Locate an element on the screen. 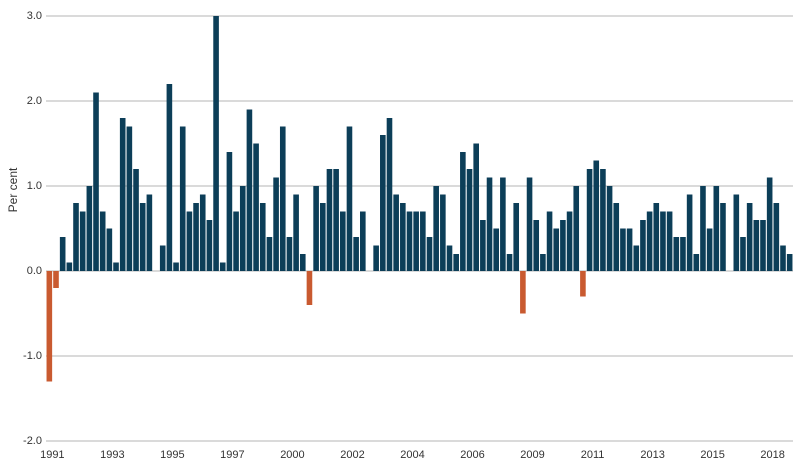 Image resolution: width=800 pixels, height=466 pixels. x-tick-label: 2000 is located at coordinates (292, 455).